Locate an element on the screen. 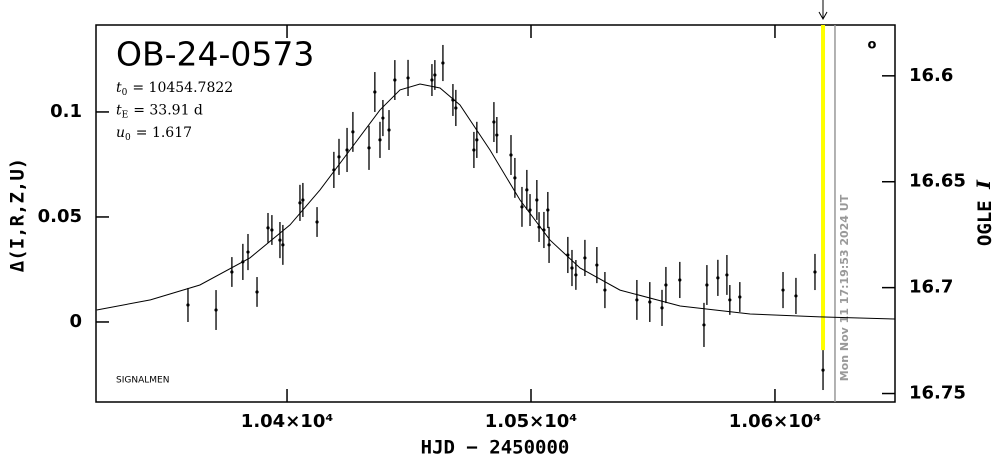 This screenshot has height=463, width=999. y-tick-label: 0 is located at coordinates (75, 321).